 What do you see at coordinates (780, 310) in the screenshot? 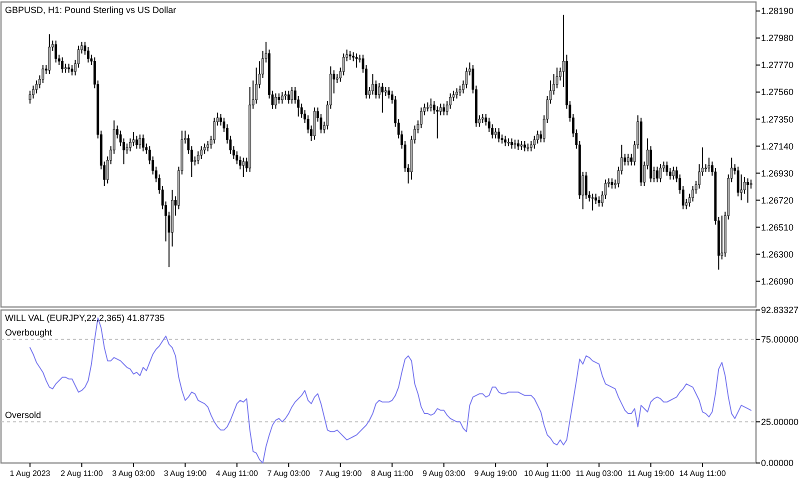
I see `y-tick-label: 92.83327` at bounding box center [780, 310].